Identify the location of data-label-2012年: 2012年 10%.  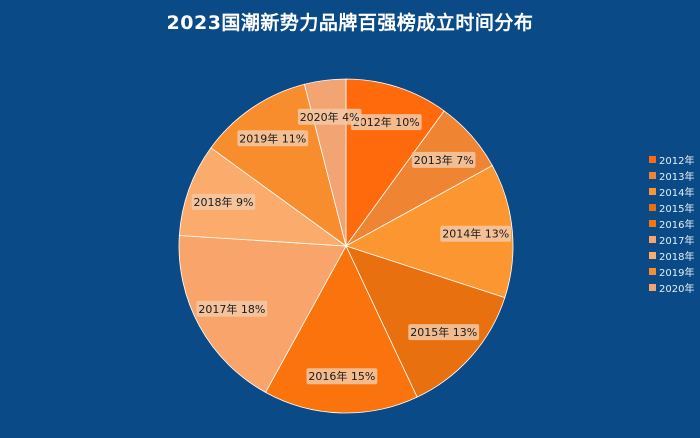
(386, 122).